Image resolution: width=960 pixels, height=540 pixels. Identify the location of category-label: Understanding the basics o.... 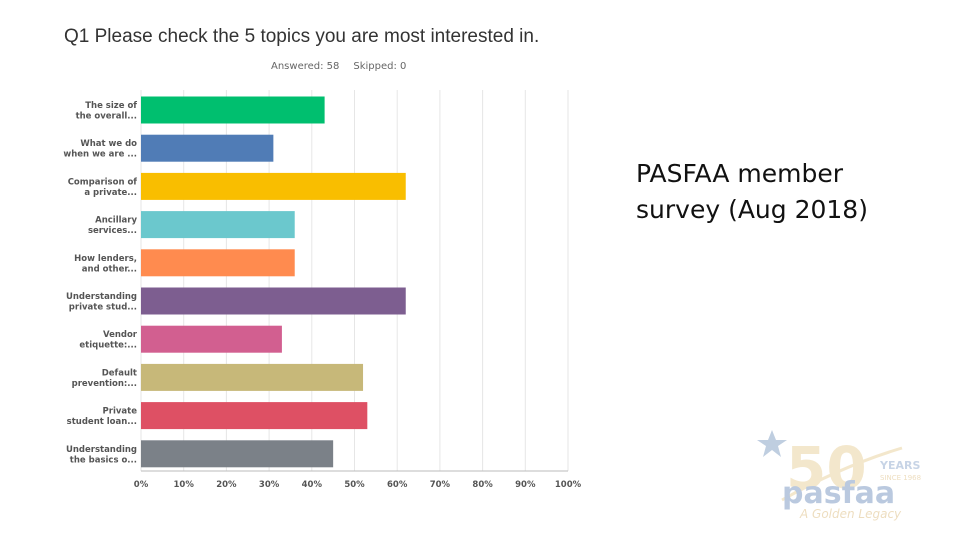
(101, 455).